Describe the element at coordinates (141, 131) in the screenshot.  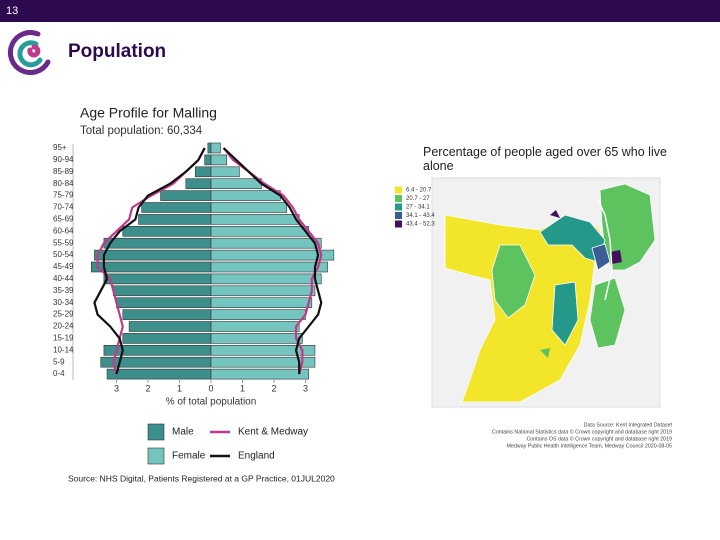
I see `chart-subtitle: Total population: 60,334` at that location.